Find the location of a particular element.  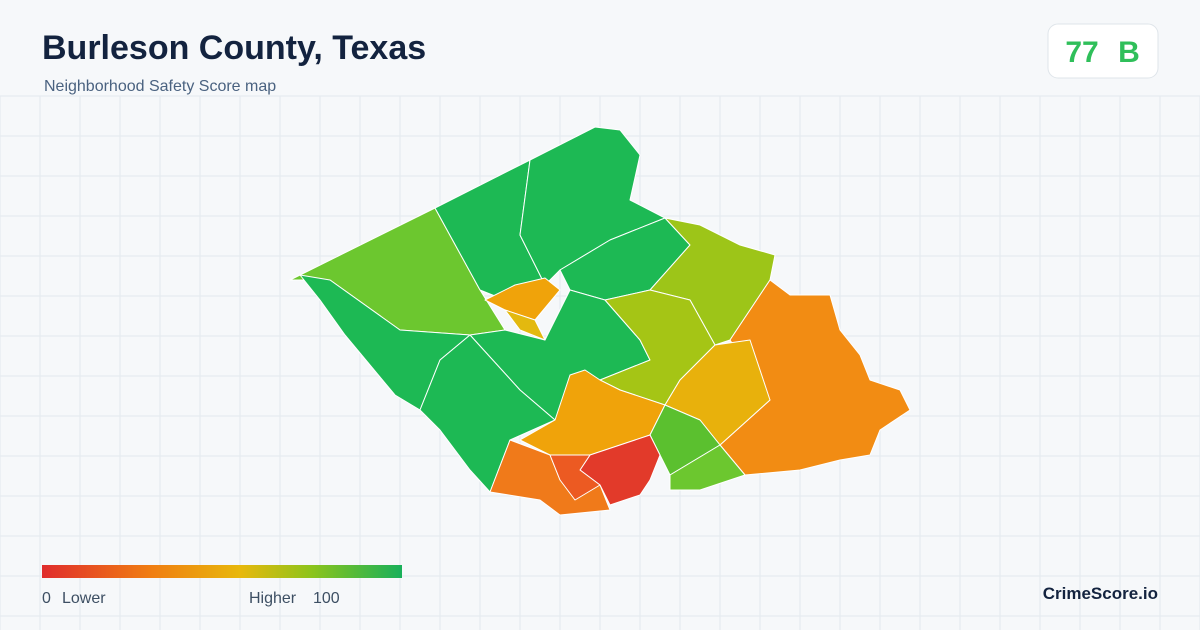

legend-min: 0 is located at coordinates (46, 598).